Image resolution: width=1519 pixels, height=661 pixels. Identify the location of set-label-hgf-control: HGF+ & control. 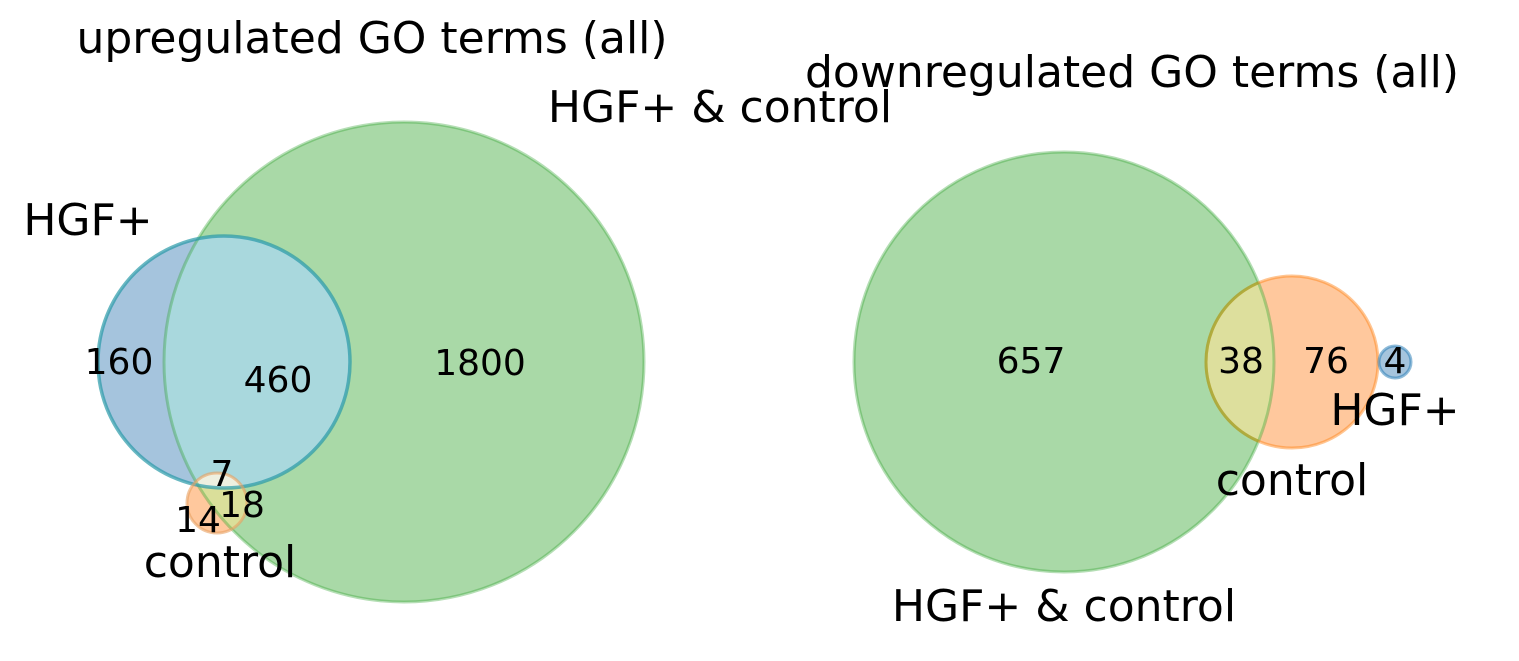
(720, 107).